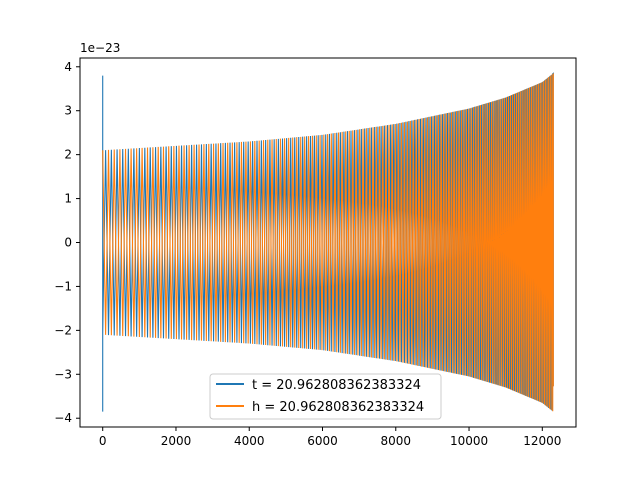  Describe the element at coordinates (68, 67) in the screenshot. I see `y-tick-label: 4` at that location.